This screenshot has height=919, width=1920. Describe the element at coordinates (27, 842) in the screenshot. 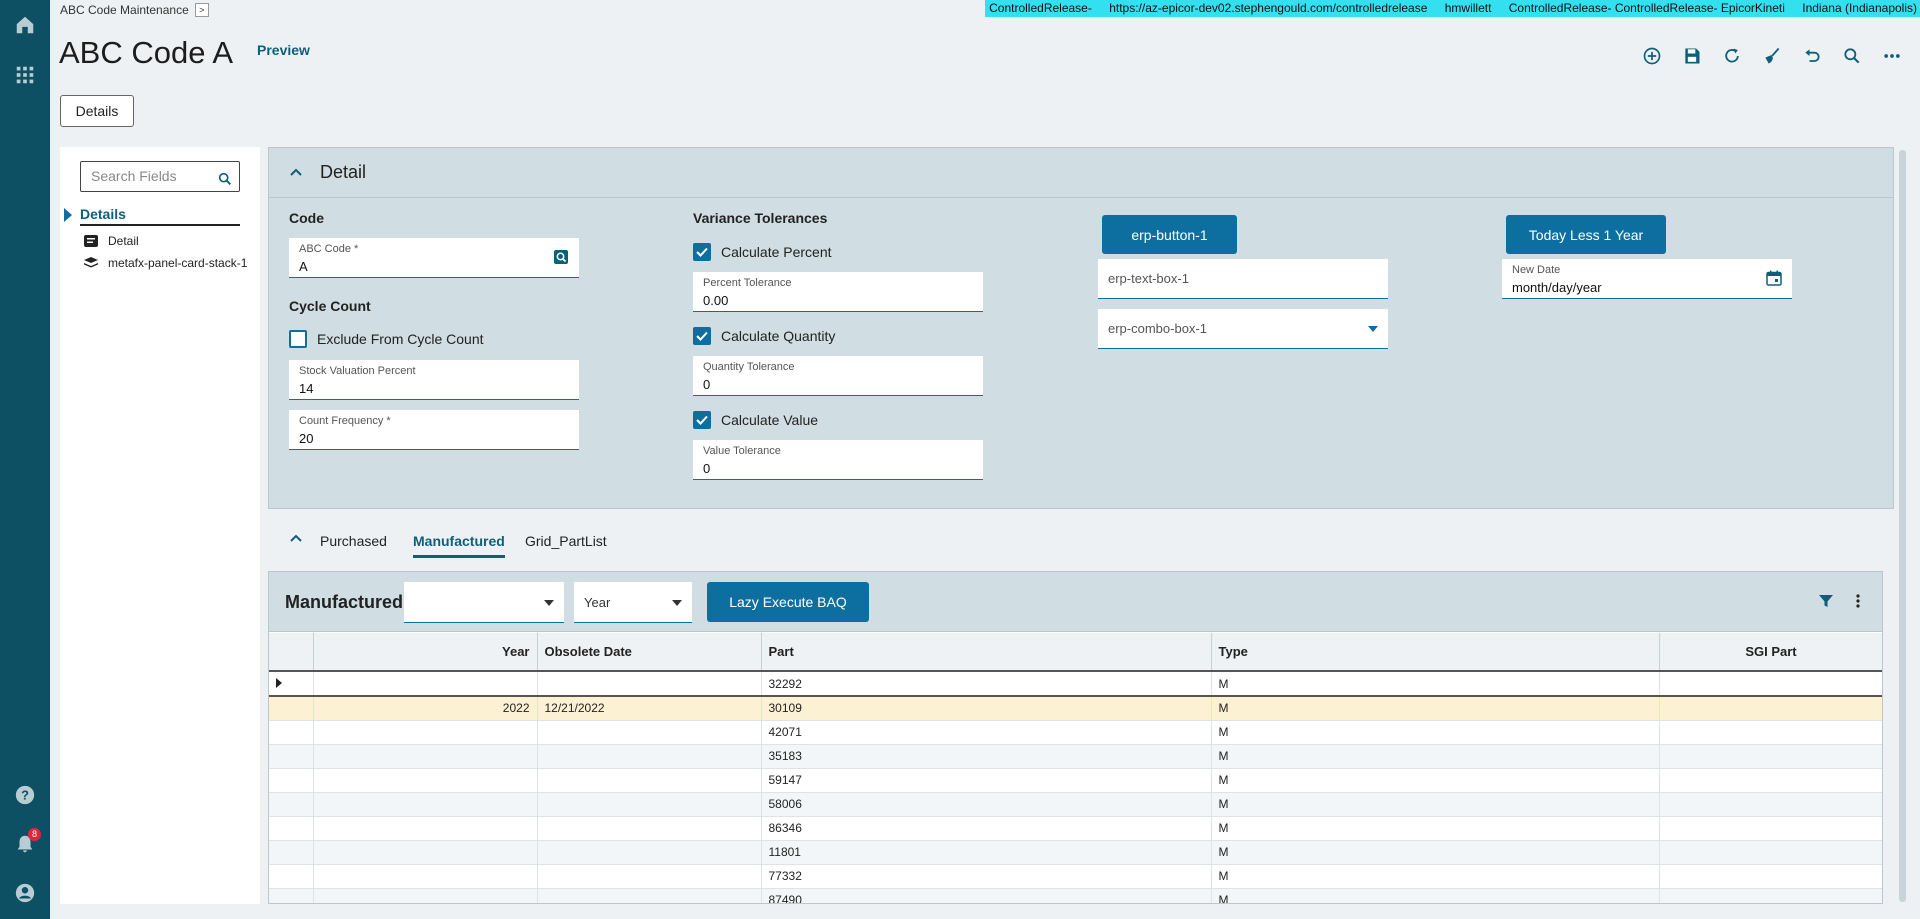

I see `notifications-icon: 8` at that location.